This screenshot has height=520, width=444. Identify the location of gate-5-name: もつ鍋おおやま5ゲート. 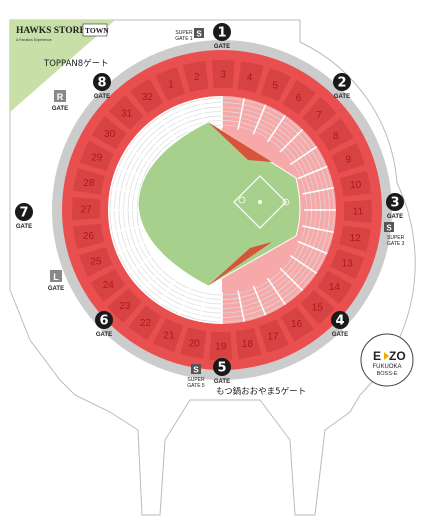
(261, 391).